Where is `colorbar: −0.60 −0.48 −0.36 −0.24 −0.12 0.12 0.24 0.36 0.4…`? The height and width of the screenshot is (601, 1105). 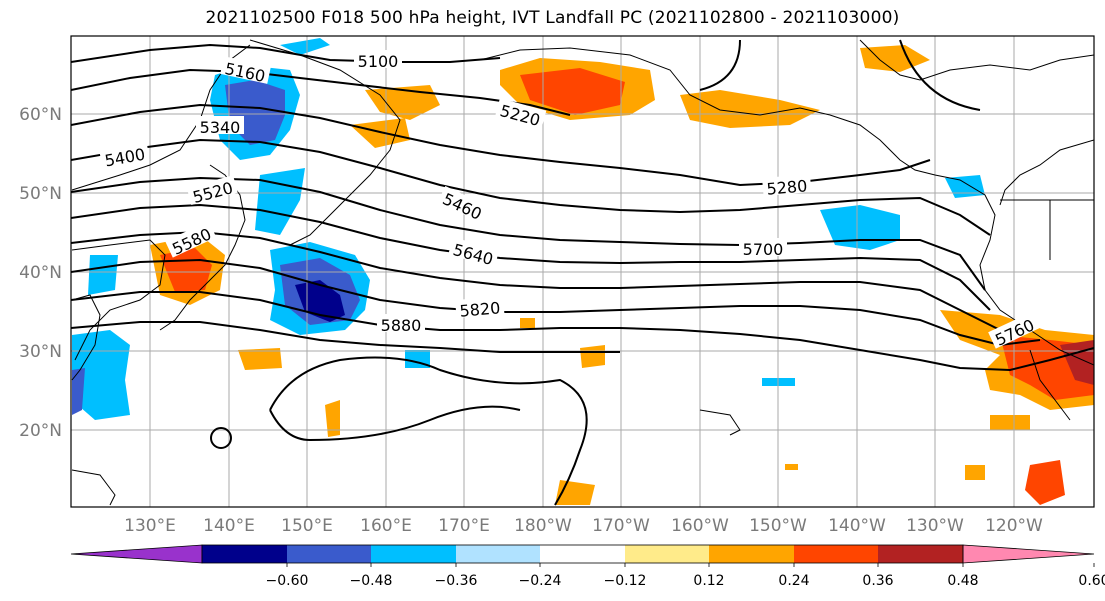 colorbar: −0.60 −0.48 −0.36 −0.24 −0.12 0.12 0.24 0.36 0.4… is located at coordinates (587, 566).